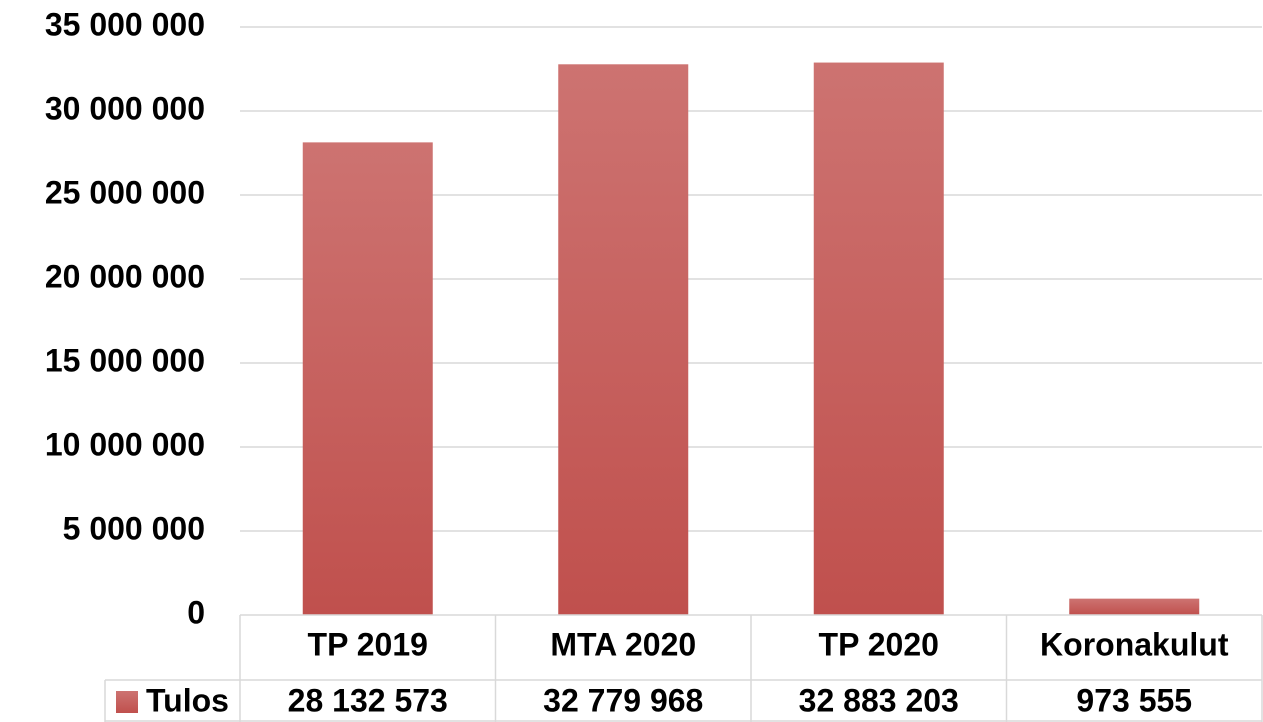 This screenshot has width=1263, height=722. What do you see at coordinates (196, 612) in the screenshot?
I see `y-tick-label: 0` at bounding box center [196, 612].